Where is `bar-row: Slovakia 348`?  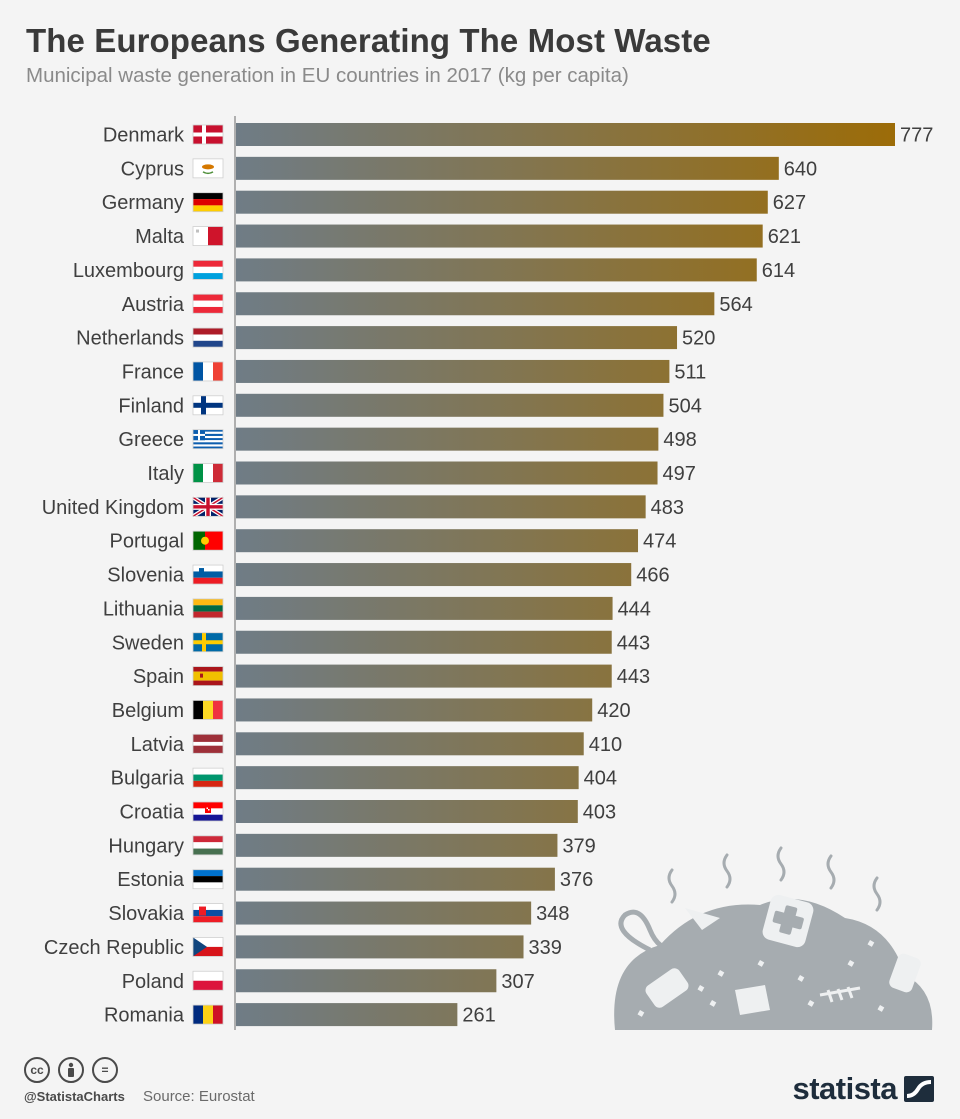 bar-row: Slovakia 348 is located at coordinates (339, 913).